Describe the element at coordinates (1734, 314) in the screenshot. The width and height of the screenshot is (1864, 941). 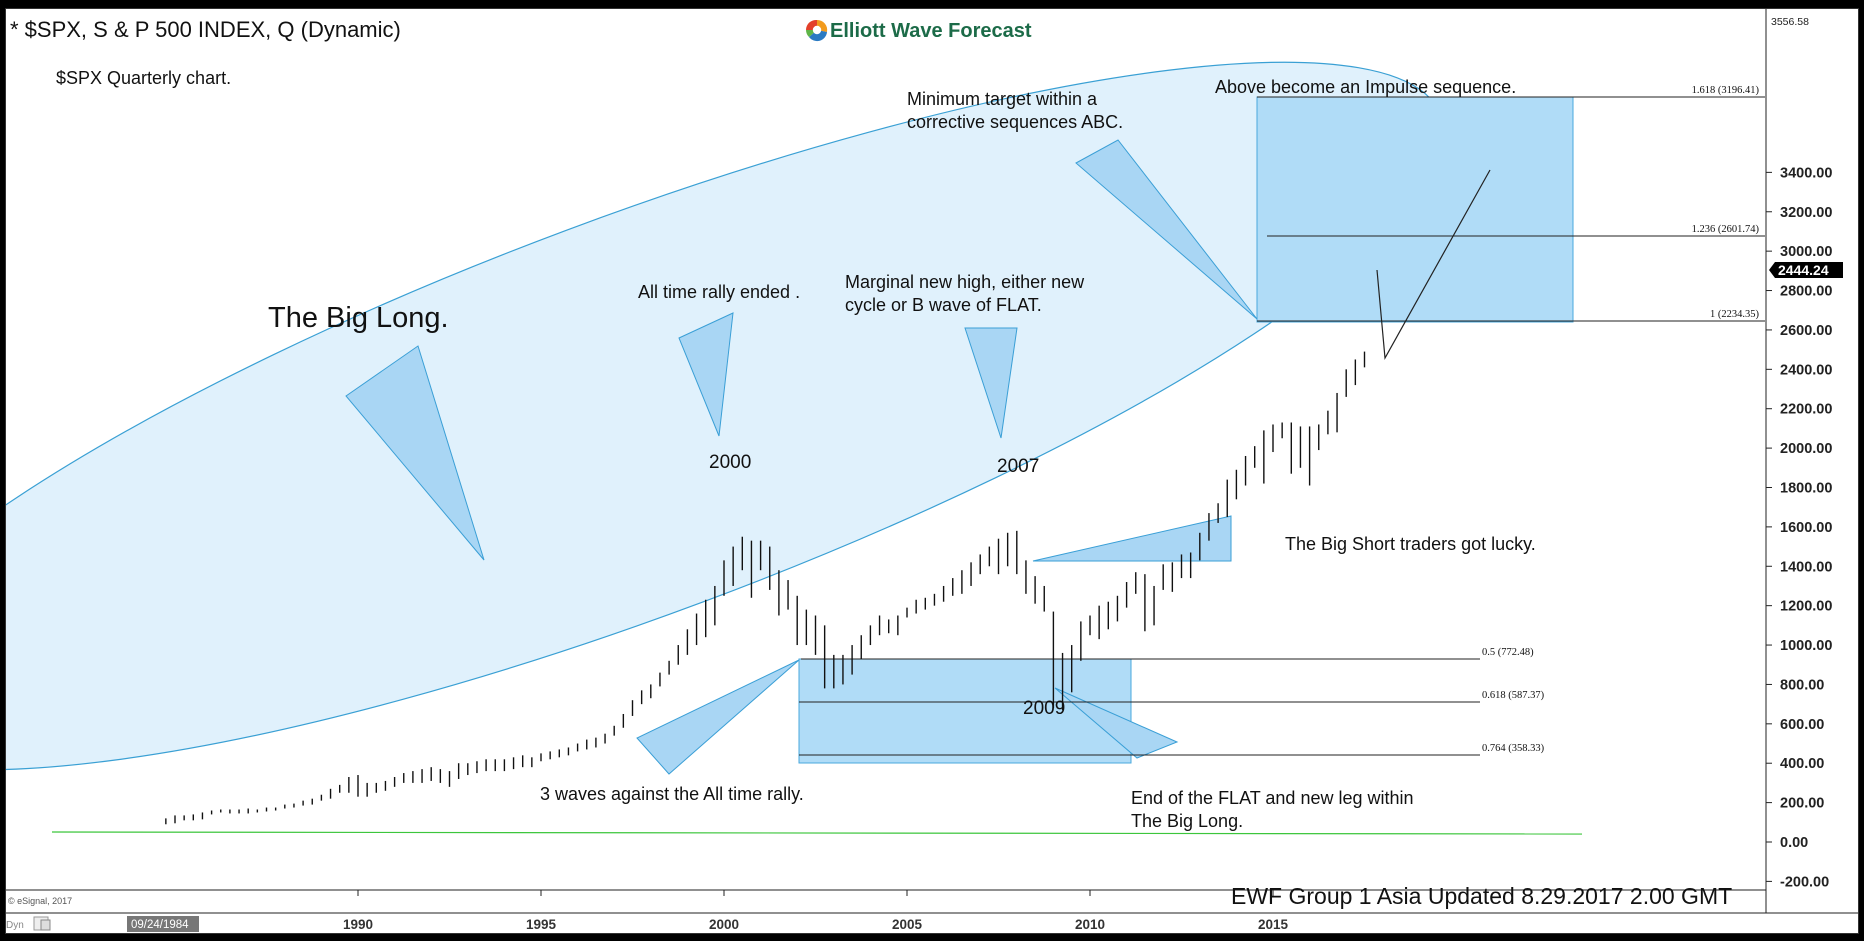
I see `fib-1-label: 1 (2234.35)` at that location.